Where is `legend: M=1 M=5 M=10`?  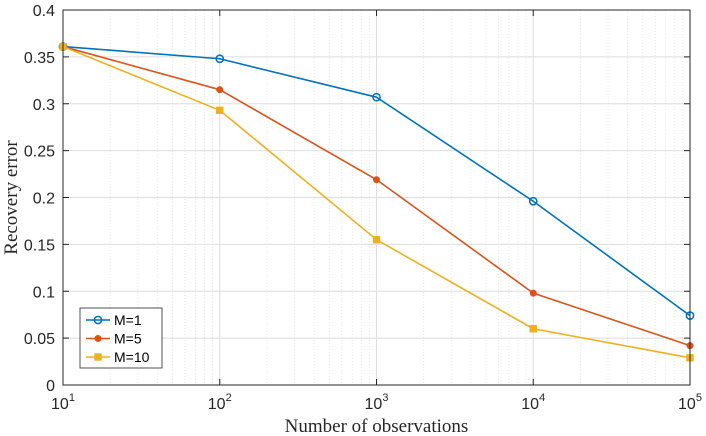 legend: M=1 M=5 M=10 is located at coordinates (121, 338).